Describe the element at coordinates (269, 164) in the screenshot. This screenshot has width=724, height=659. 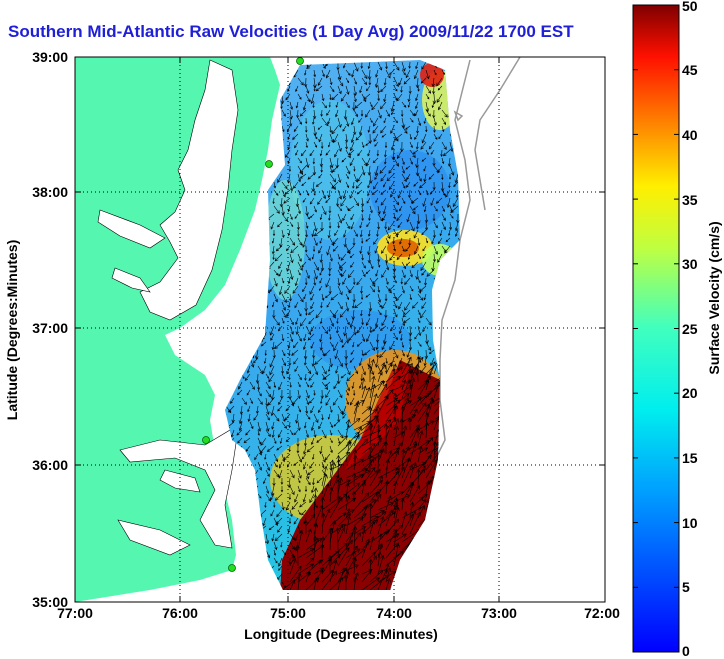
I see `radar-station` at that location.